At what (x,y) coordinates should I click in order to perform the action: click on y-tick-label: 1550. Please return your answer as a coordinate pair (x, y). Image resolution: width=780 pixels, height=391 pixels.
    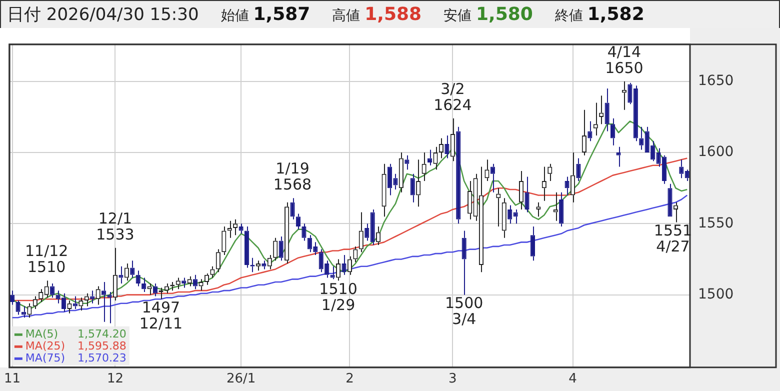
    Looking at the image, I should click on (716, 223).